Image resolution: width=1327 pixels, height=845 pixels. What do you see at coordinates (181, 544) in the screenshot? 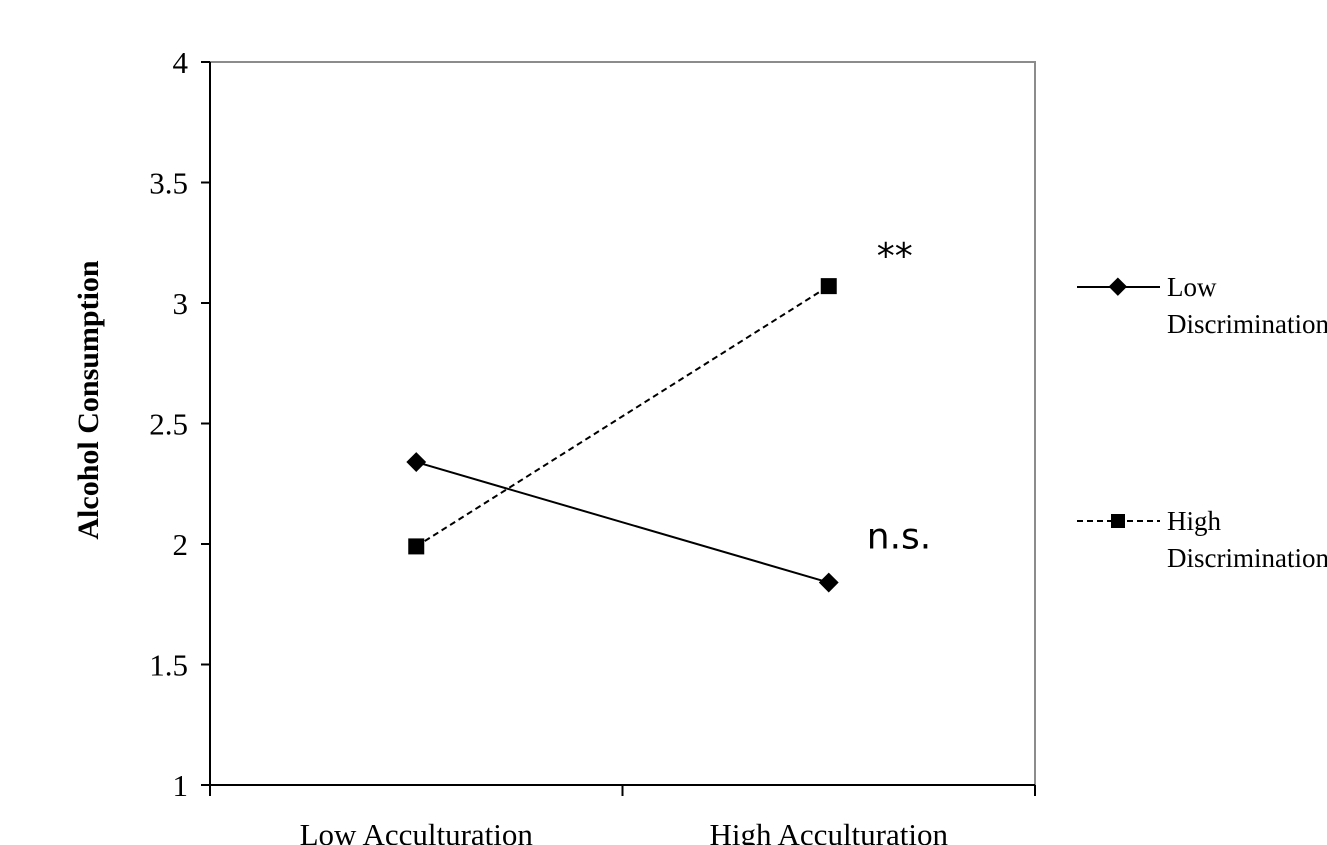
I see `y-tick-label: 2` at bounding box center [181, 544].